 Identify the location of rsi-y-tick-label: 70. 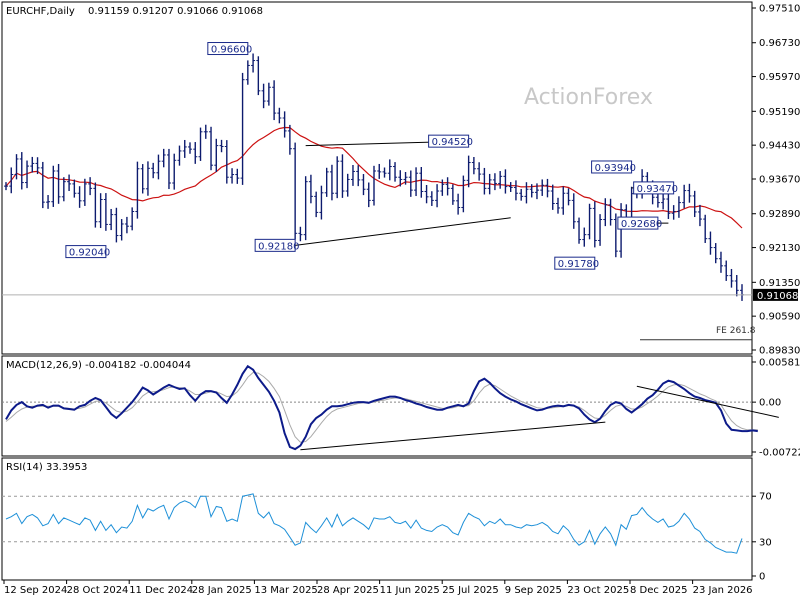
(765, 497).